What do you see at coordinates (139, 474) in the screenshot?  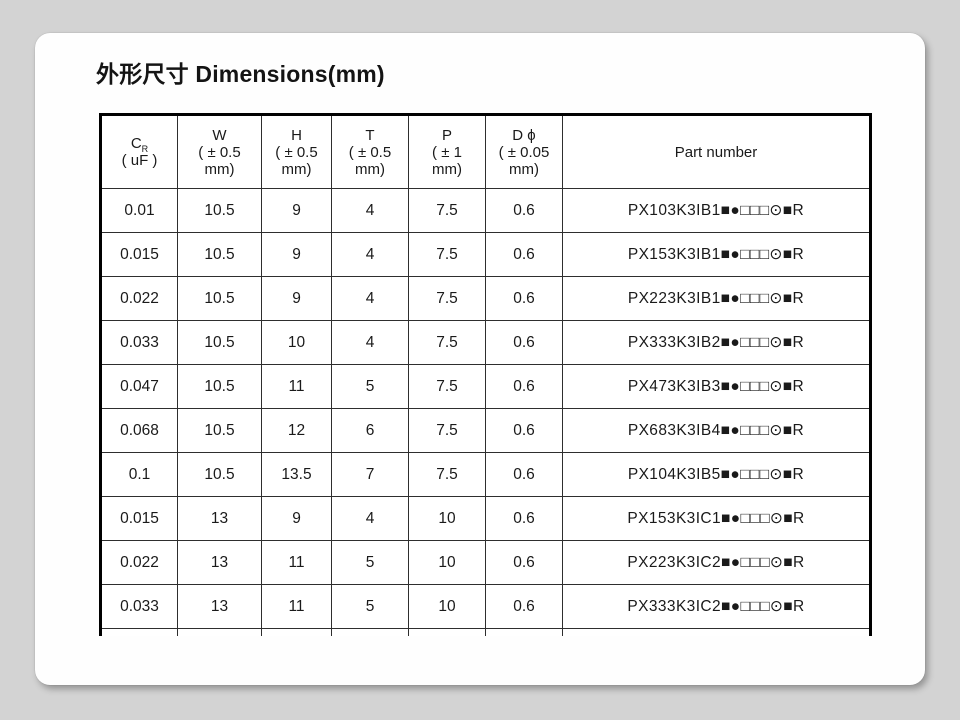 I see `cell-cr: 0.1` at bounding box center [139, 474].